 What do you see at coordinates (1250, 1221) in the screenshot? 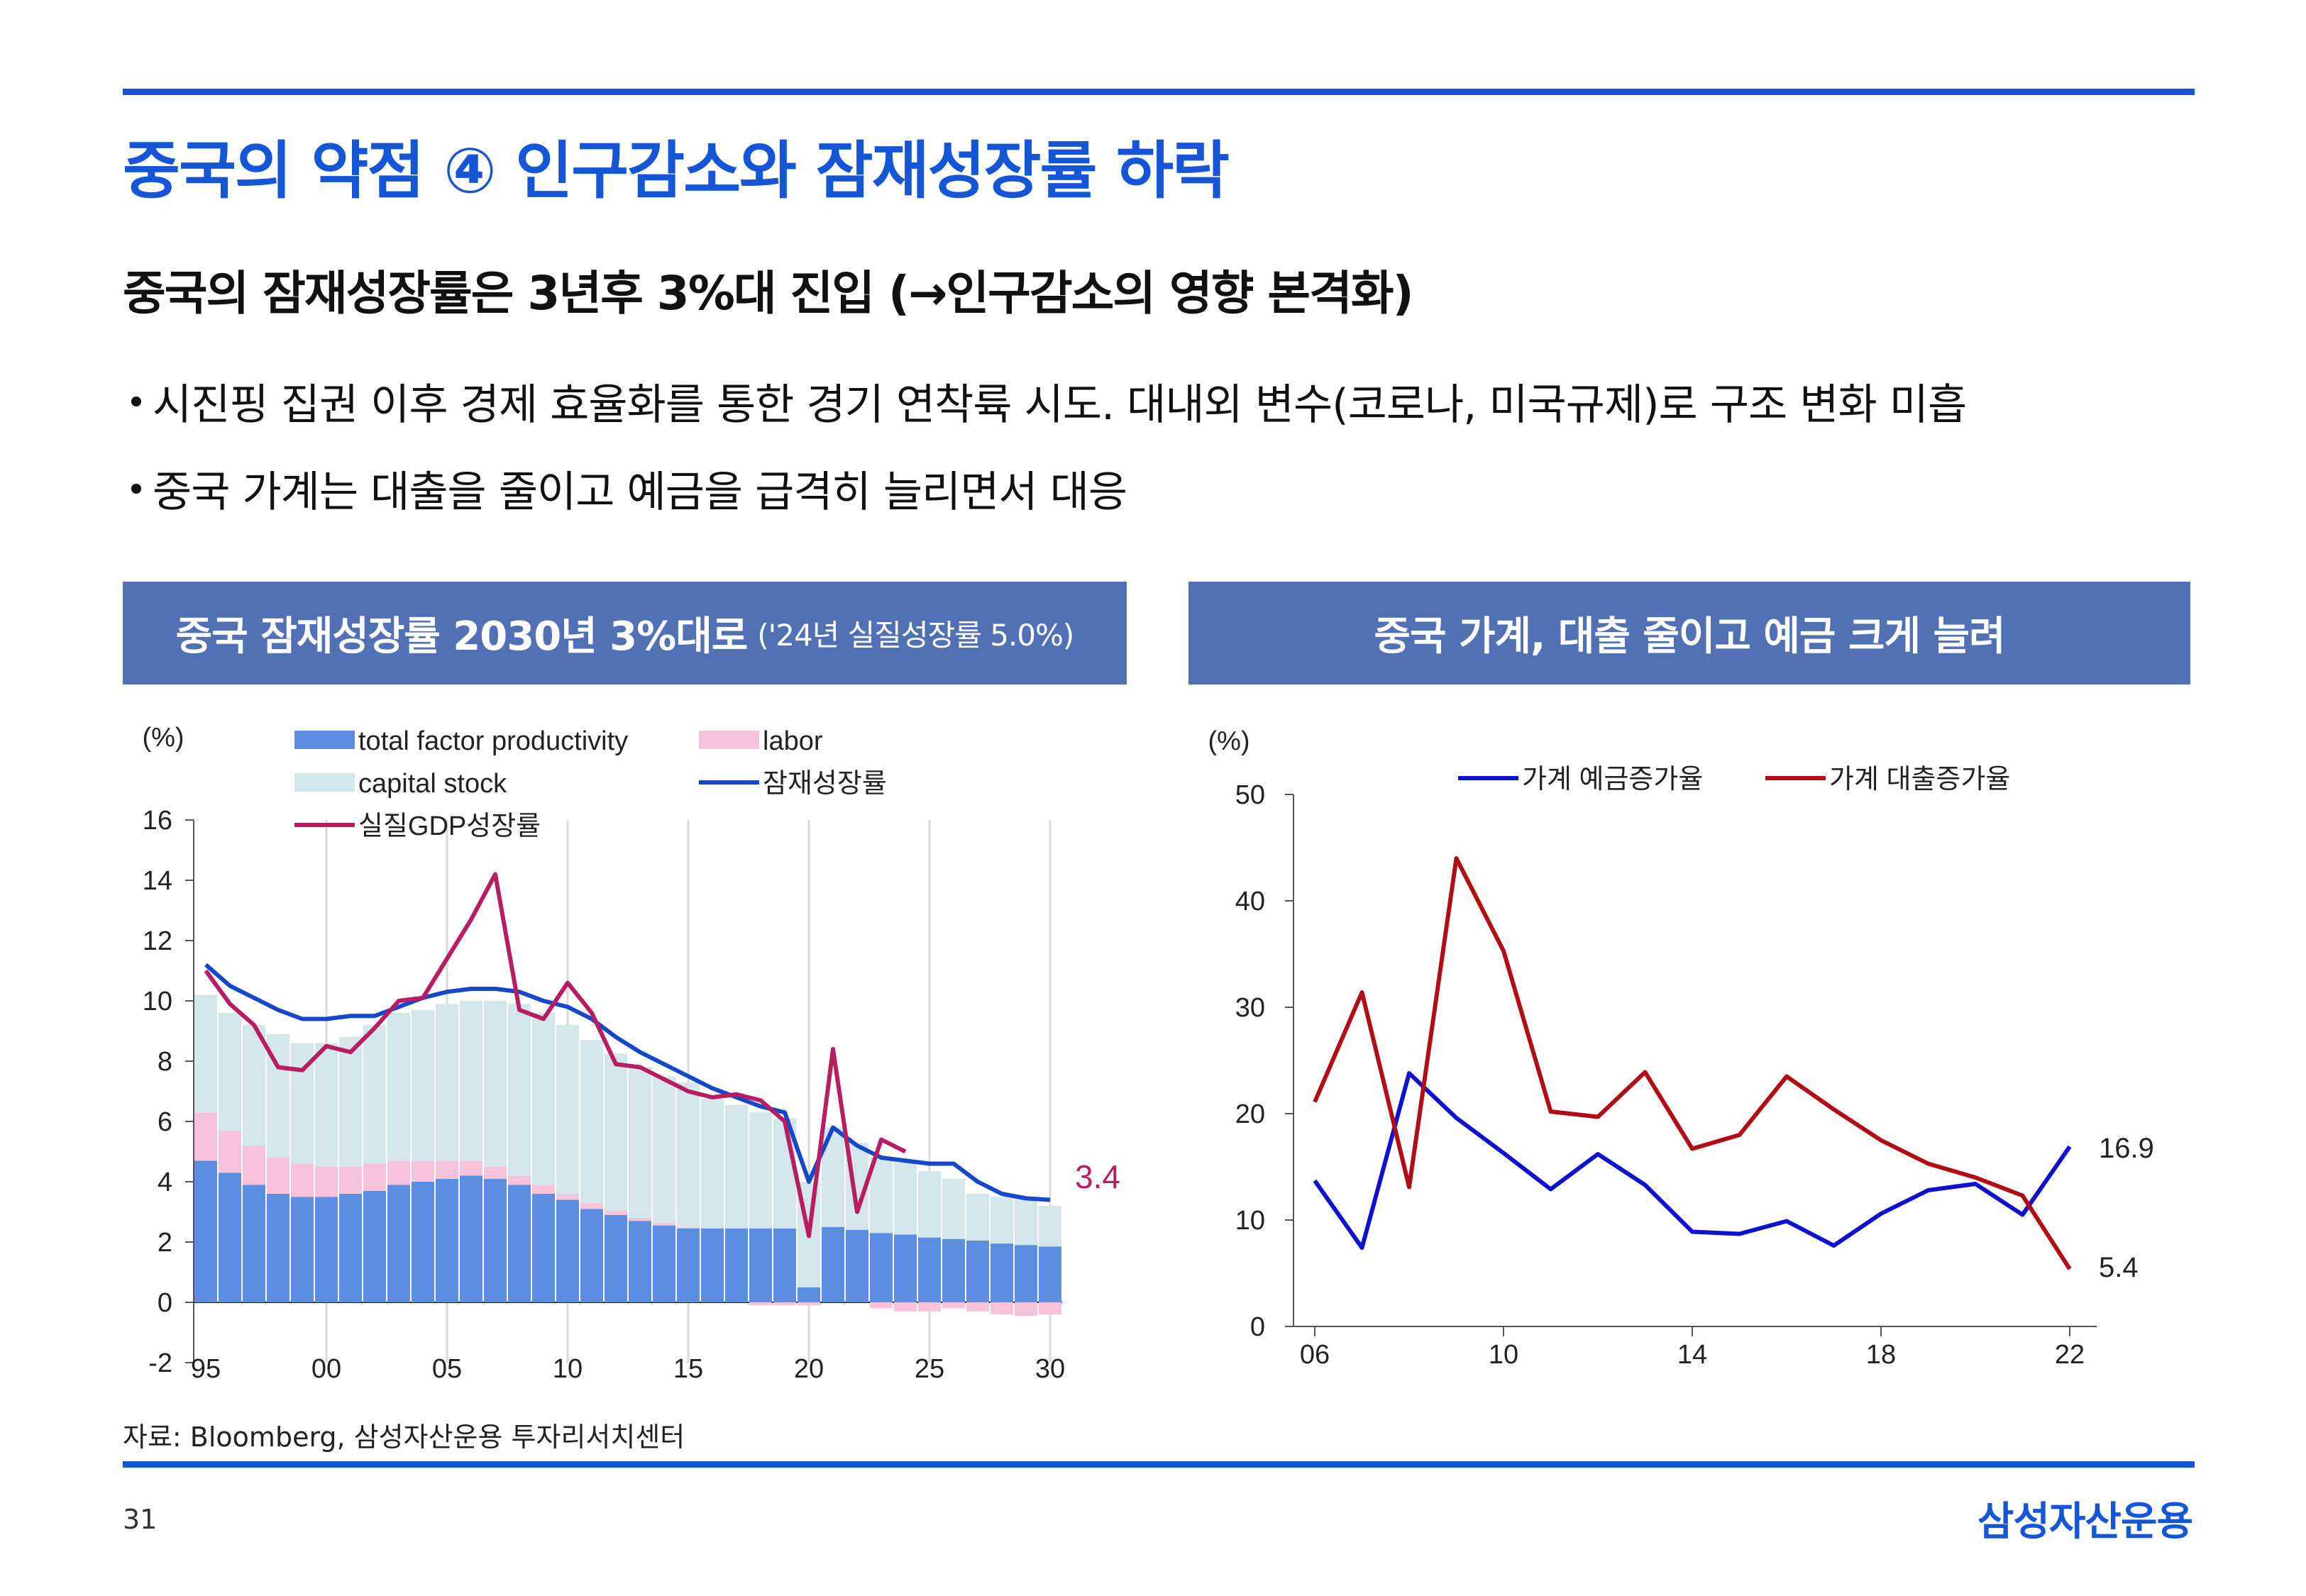
I see `right-y-tick-label: 10` at bounding box center [1250, 1221].